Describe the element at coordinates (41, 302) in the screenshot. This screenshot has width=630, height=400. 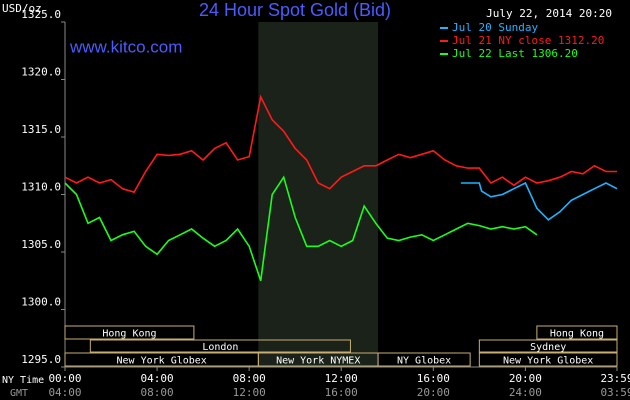
I see `y-tick-label: 1300.0` at that location.